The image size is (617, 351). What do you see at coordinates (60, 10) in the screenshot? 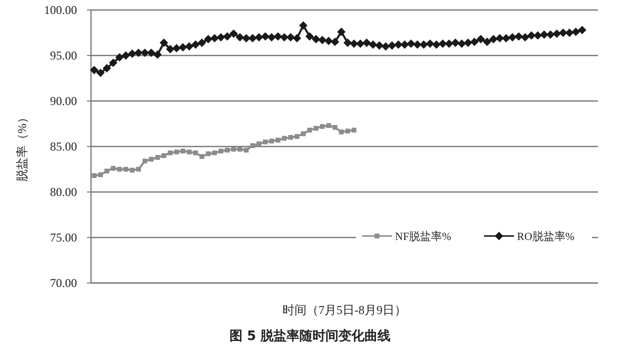
I see `y-tick-label: 100.00` at bounding box center [60, 10].